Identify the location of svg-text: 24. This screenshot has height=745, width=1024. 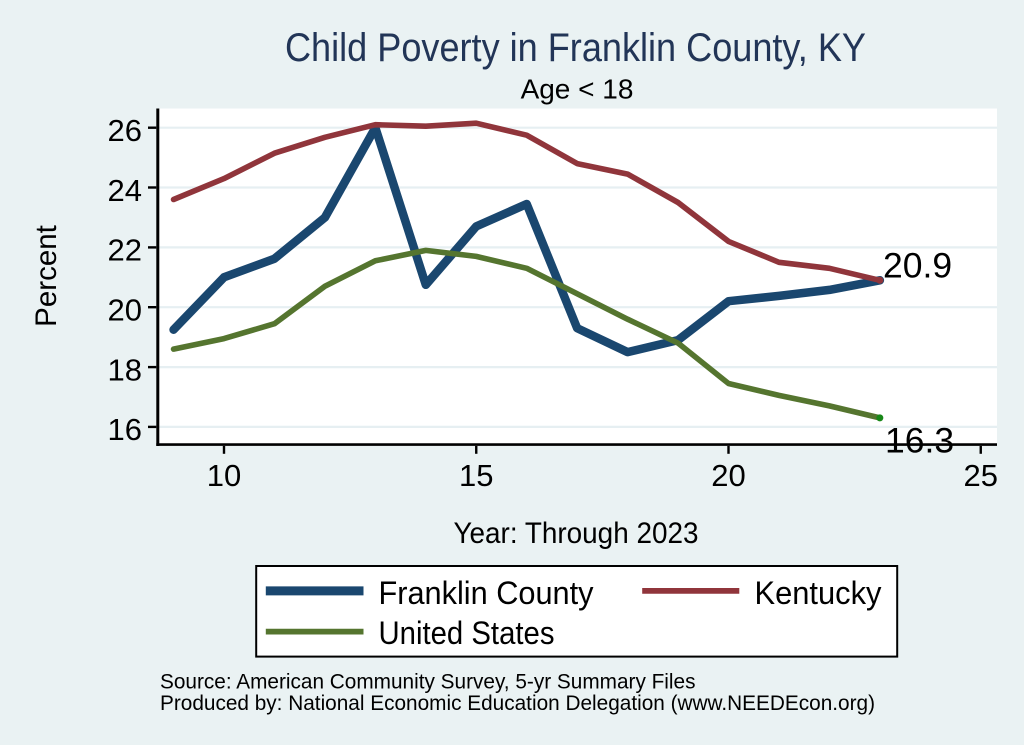
(125, 190).